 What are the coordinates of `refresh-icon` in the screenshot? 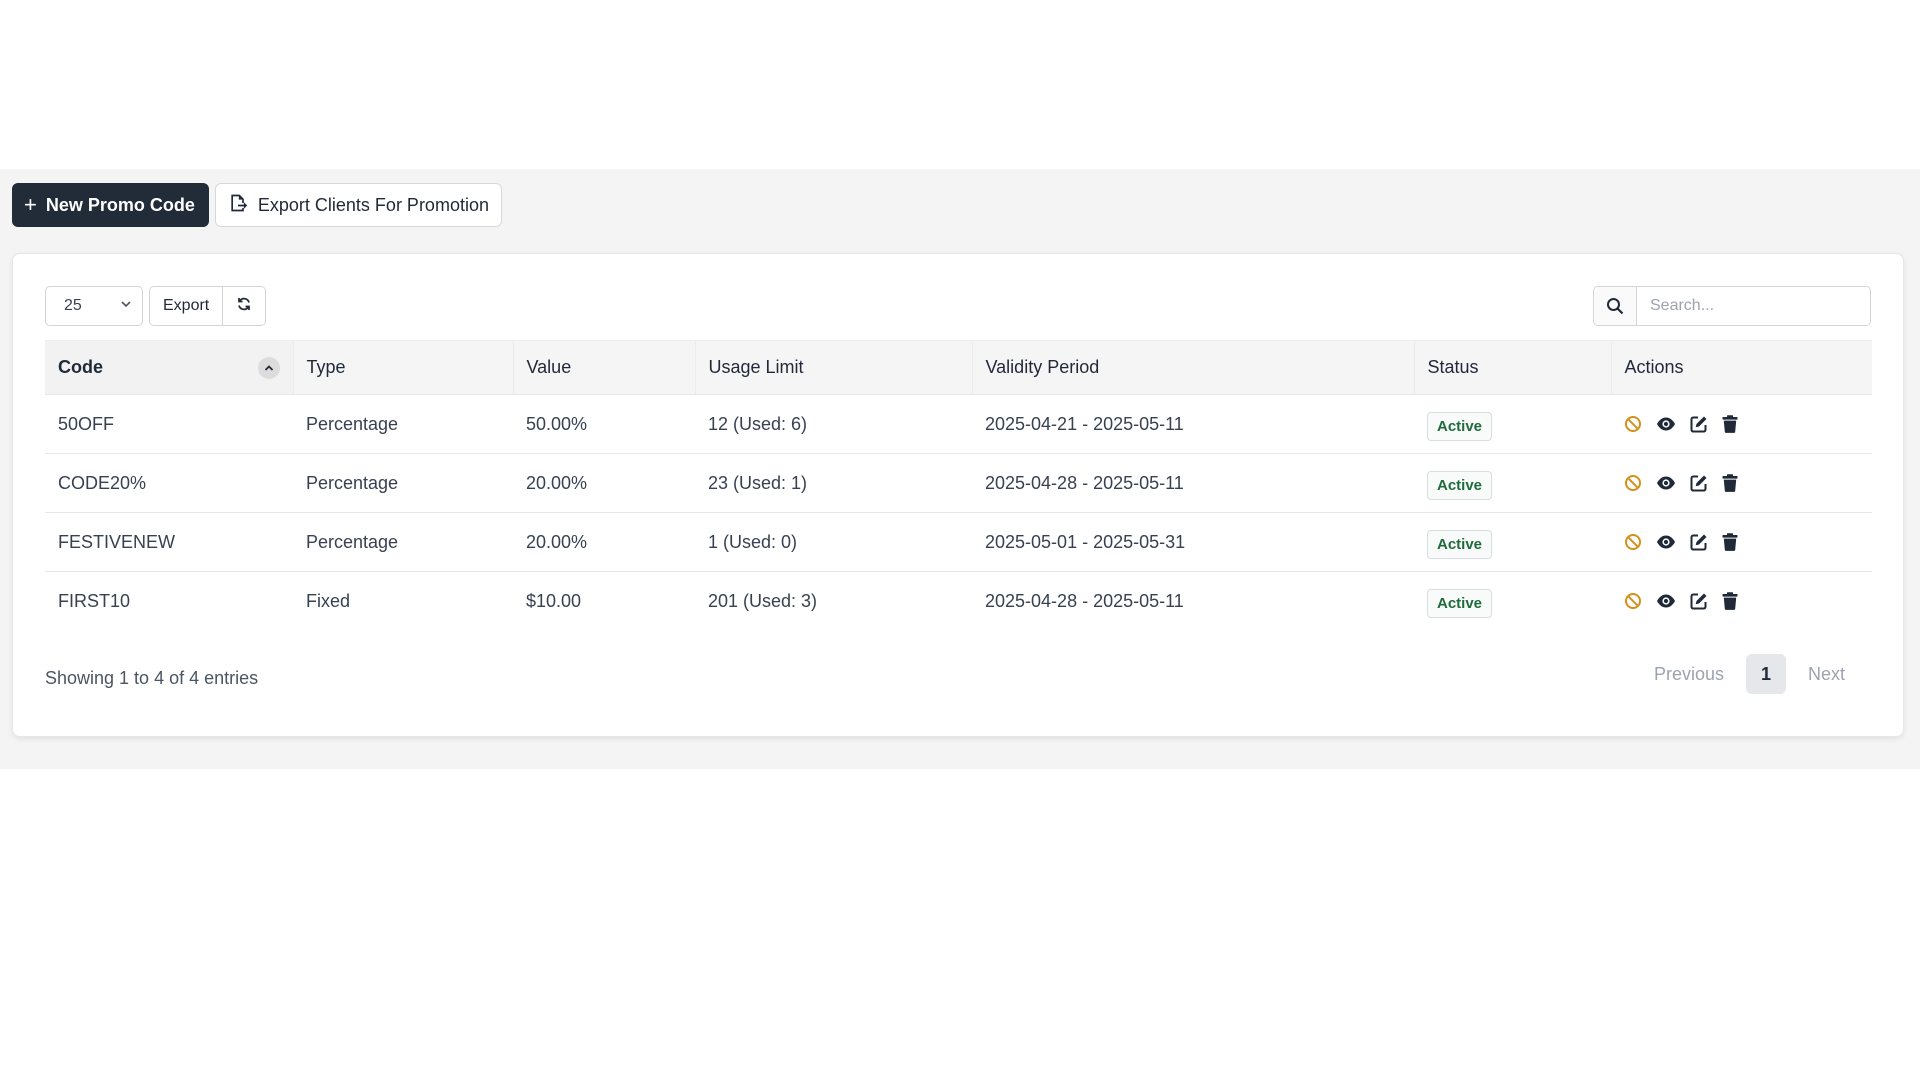 It's located at (244, 306).